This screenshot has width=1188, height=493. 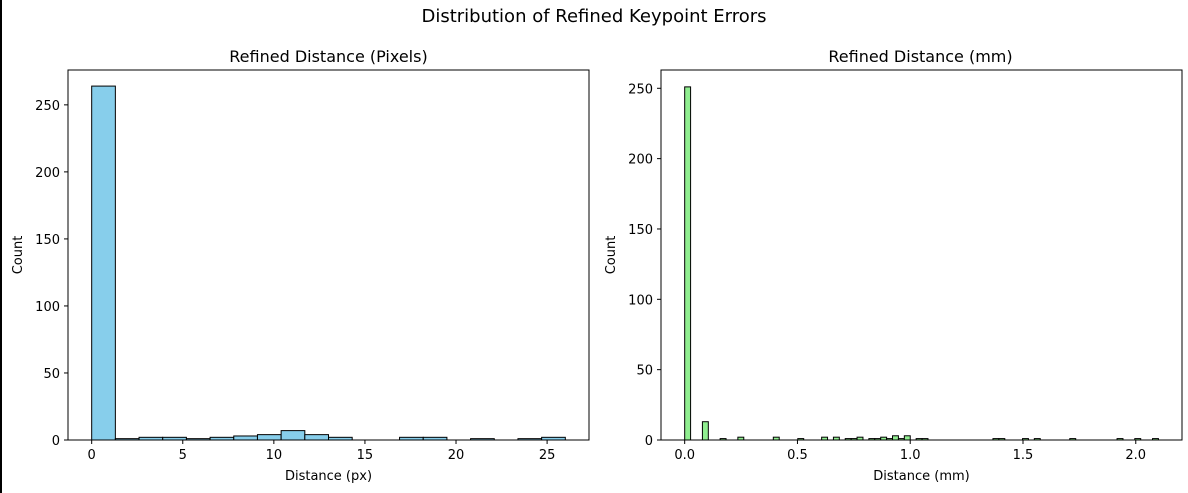 I want to click on window-edge, so click(x=1, y=246).